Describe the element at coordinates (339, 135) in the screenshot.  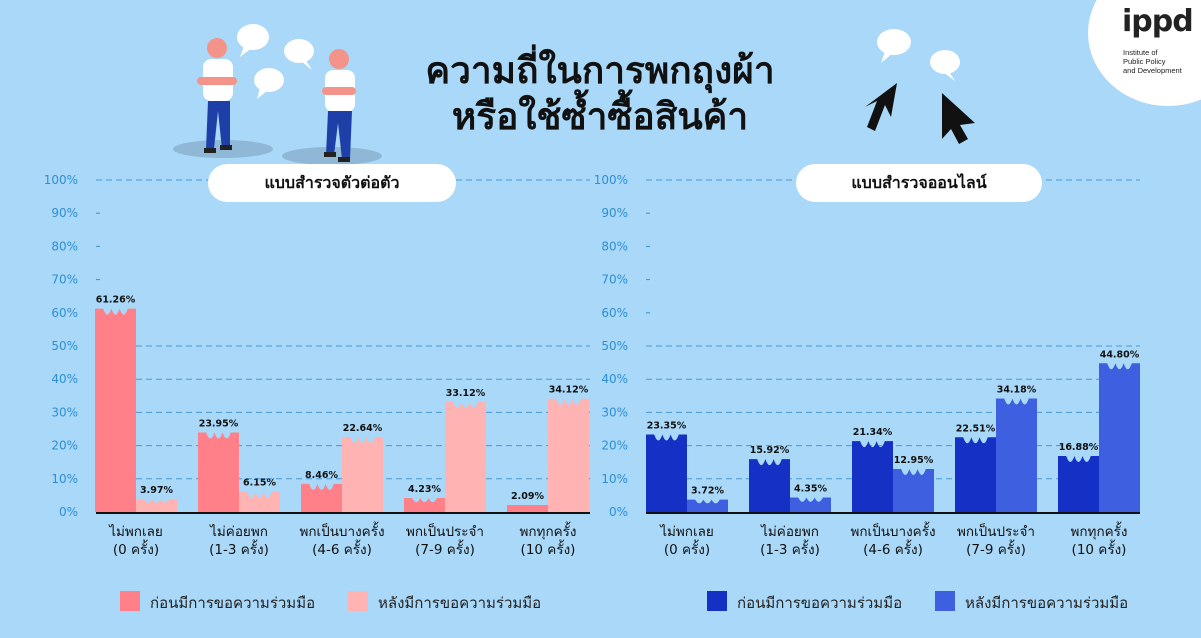
I see `person-right-legs` at that location.